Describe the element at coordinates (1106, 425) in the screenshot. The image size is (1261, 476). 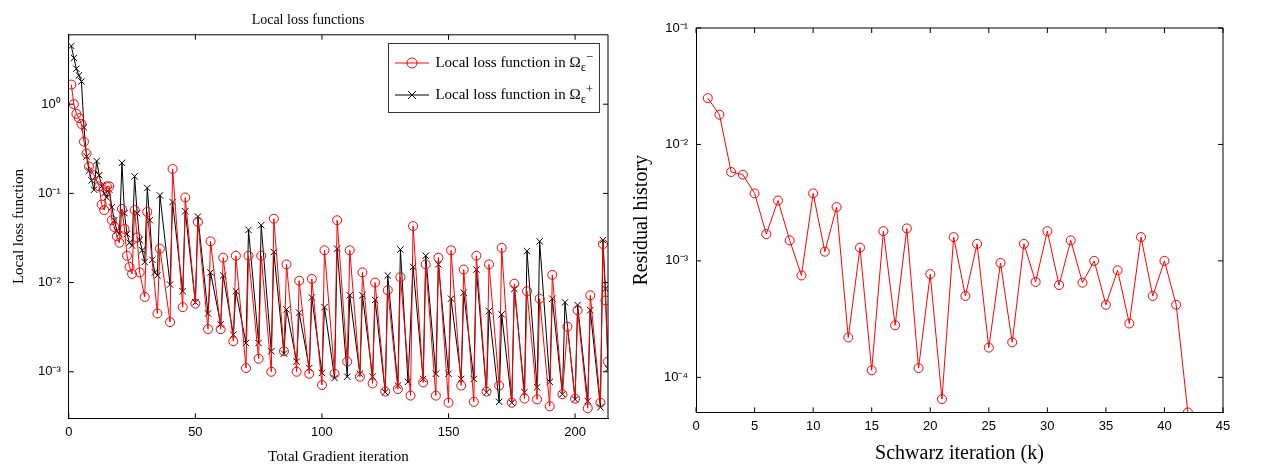
I see `x-tick-label: 35` at that location.